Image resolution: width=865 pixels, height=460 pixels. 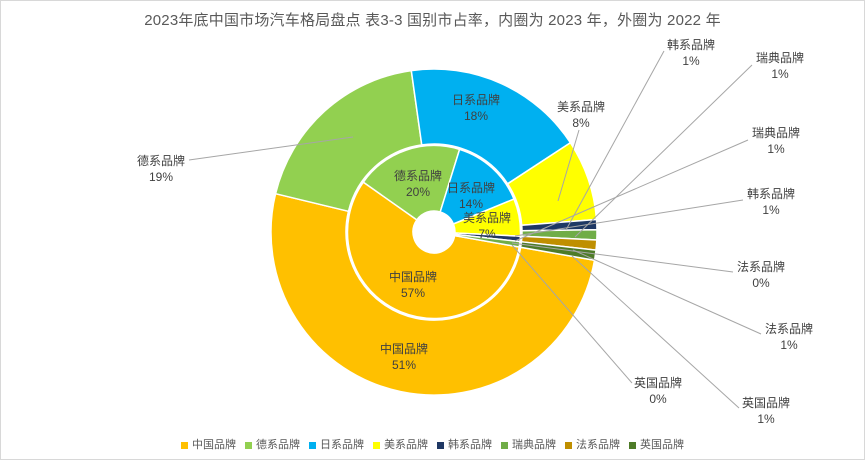 What do you see at coordinates (776, 141) in the screenshot?
I see `slice-label-inner-2023-5: 瑞典品牌 1%` at bounding box center [776, 141].